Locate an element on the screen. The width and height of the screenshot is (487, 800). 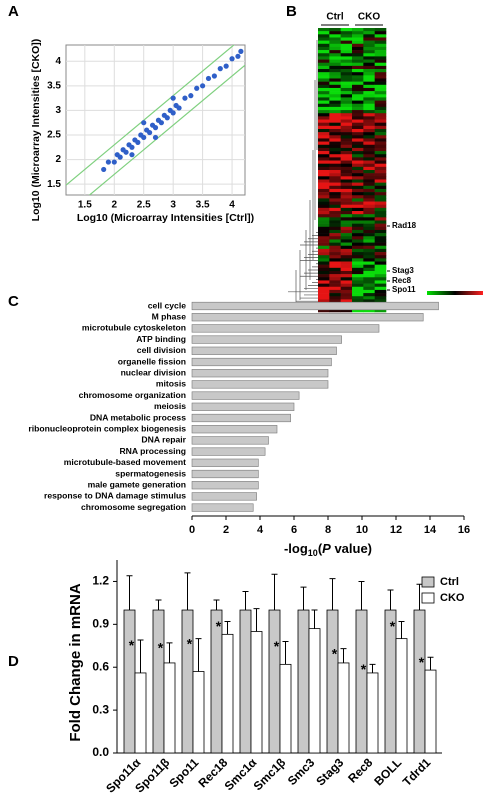
x-tick-label: Stag3 is located at coordinates (329, 771).